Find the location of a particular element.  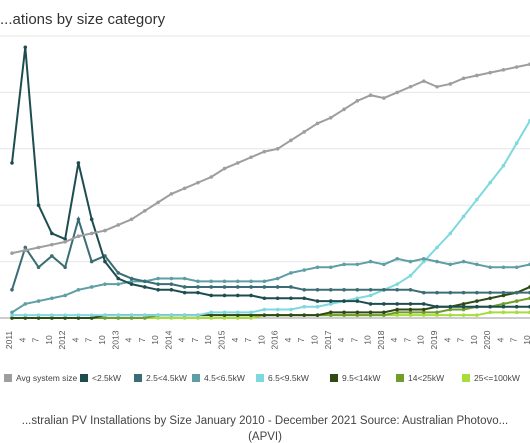

x-tick-label: 2011 is located at coordinates (9, 340).